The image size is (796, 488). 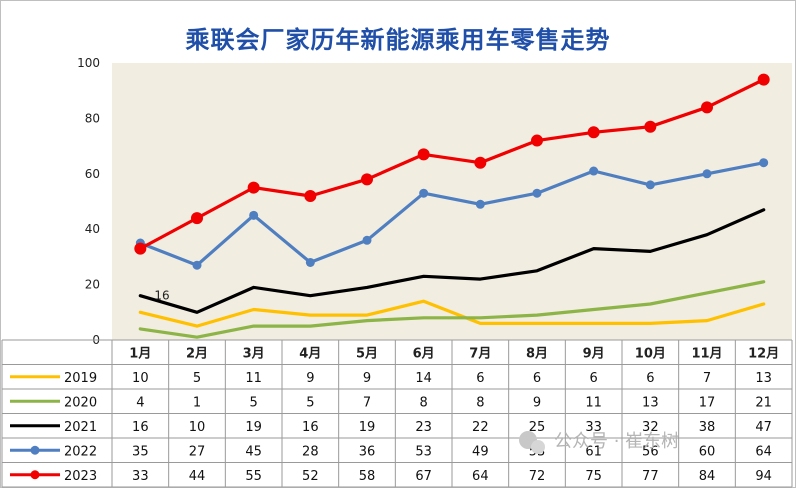 What do you see at coordinates (593, 476) in the screenshot?
I see `table-cell-value: 75` at bounding box center [593, 476].